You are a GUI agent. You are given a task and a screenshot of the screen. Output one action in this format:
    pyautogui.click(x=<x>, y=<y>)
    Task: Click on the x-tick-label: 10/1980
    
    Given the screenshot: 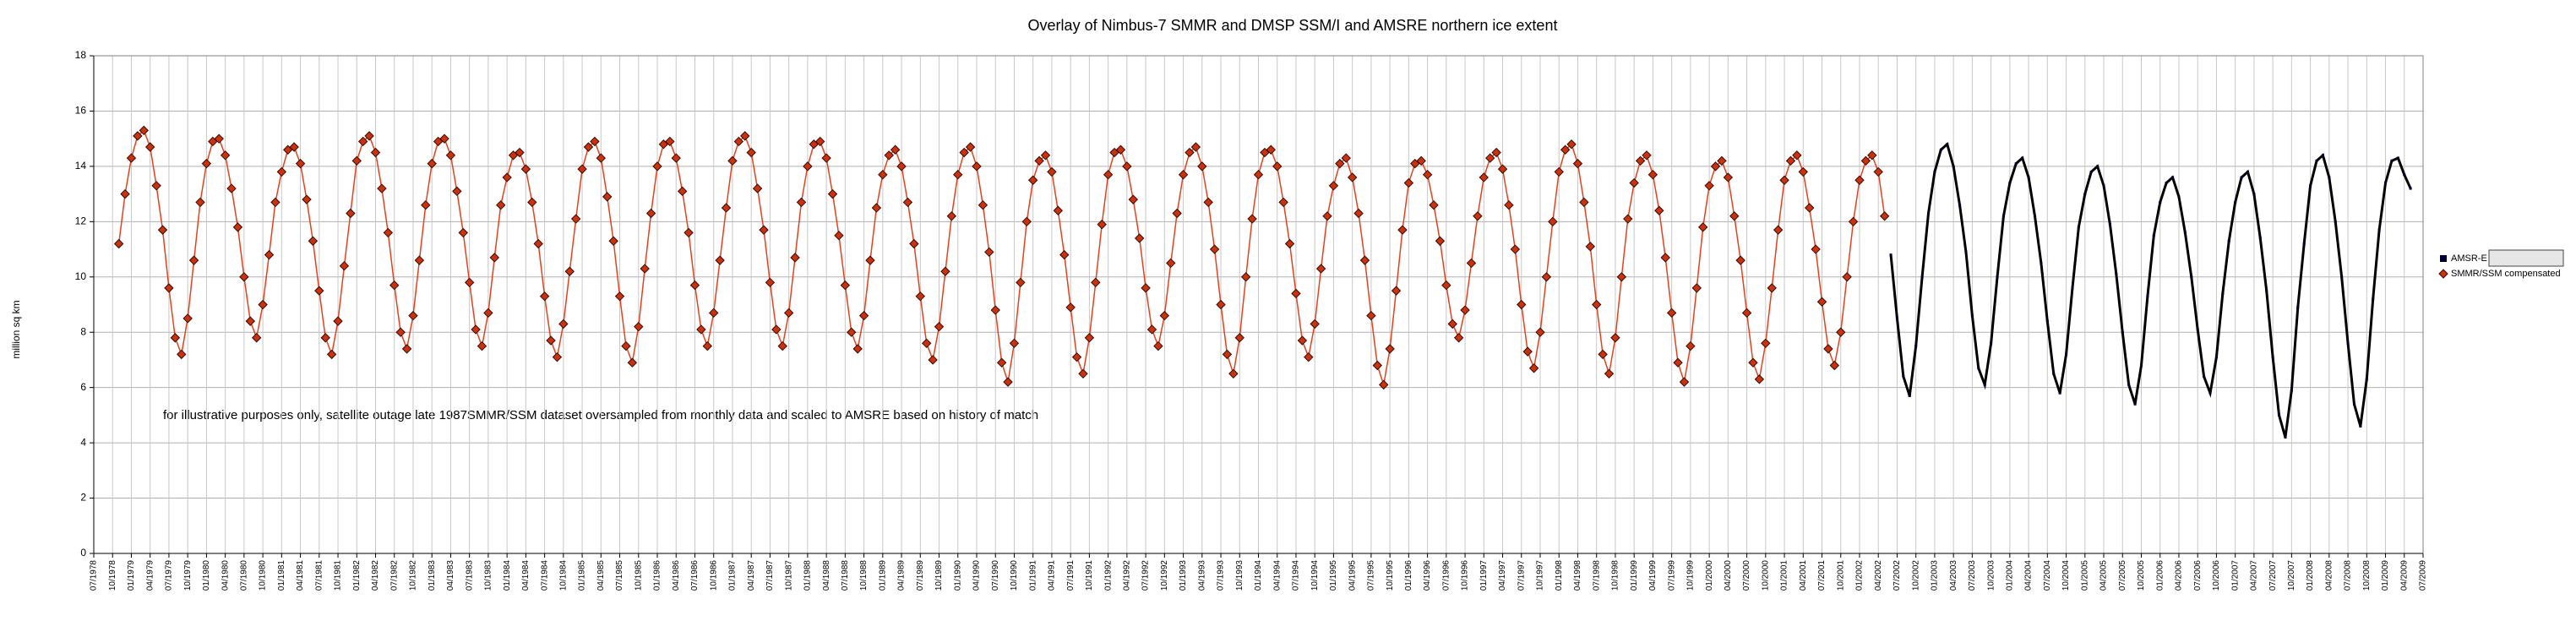 What is the action you would take?
    pyautogui.click(x=263, y=576)
    